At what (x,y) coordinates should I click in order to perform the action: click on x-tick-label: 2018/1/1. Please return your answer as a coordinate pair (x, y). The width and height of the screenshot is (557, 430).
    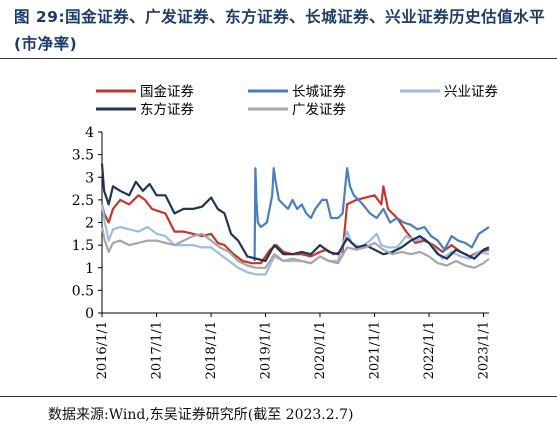
    Looking at the image, I should click on (211, 350).